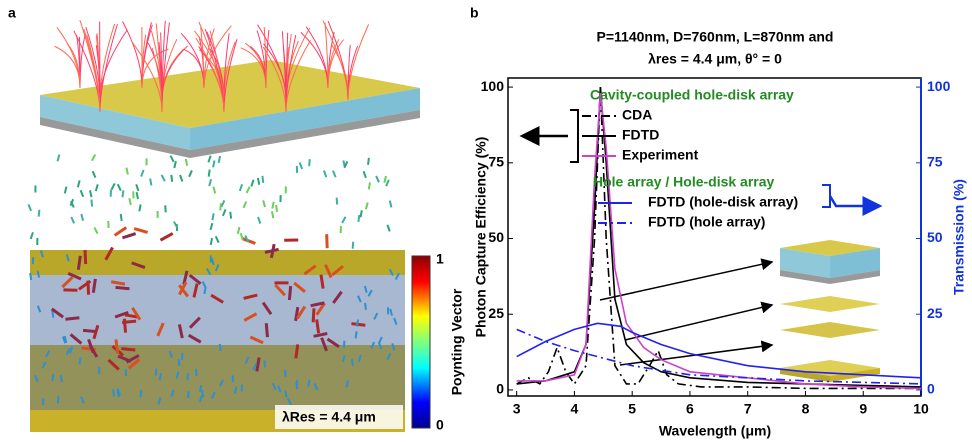 This screenshot has height=442, width=972. Describe the element at coordinates (421, 342) in the screenshot. I see `colorbar` at that location.